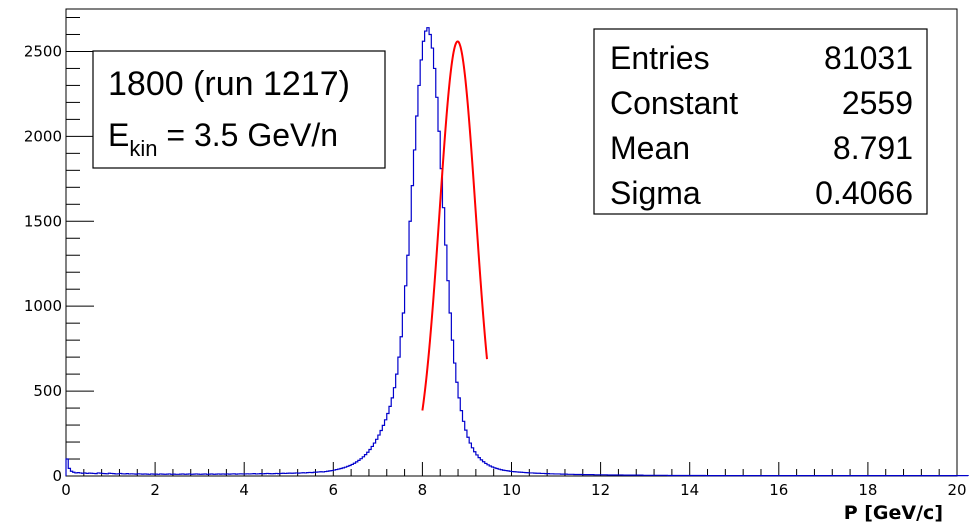 The image size is (976, 525). What do you see at coordinates (43, 221) in the screenshot?
I see `y-tick-label: 1500` at bounding box center [43, 221].